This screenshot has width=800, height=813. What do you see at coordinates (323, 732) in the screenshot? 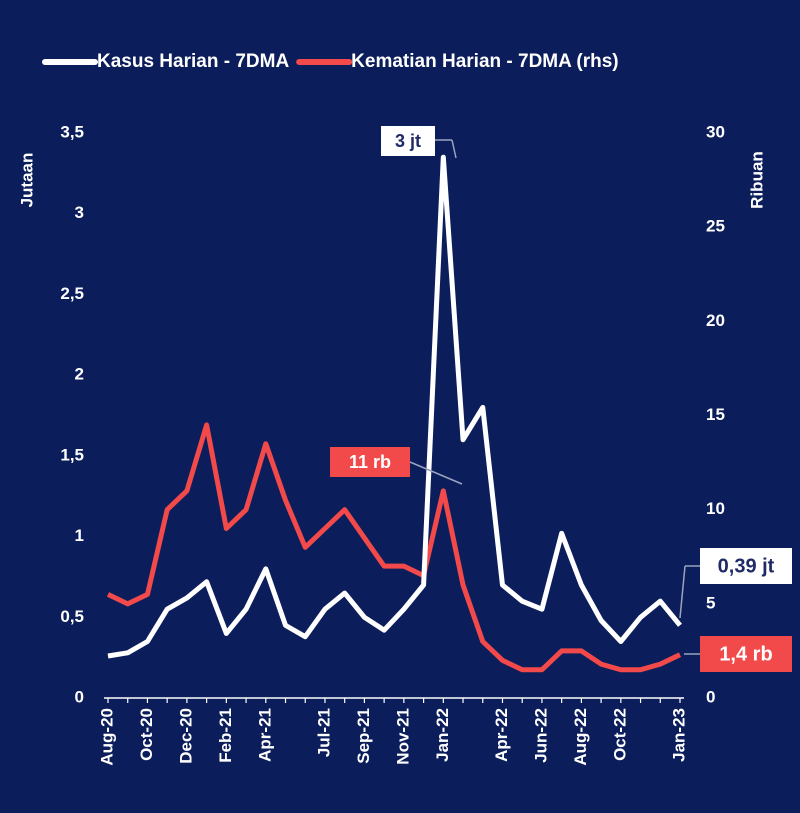
I see `x-tick-label: Jul-21` at bounding box center [323, 732].